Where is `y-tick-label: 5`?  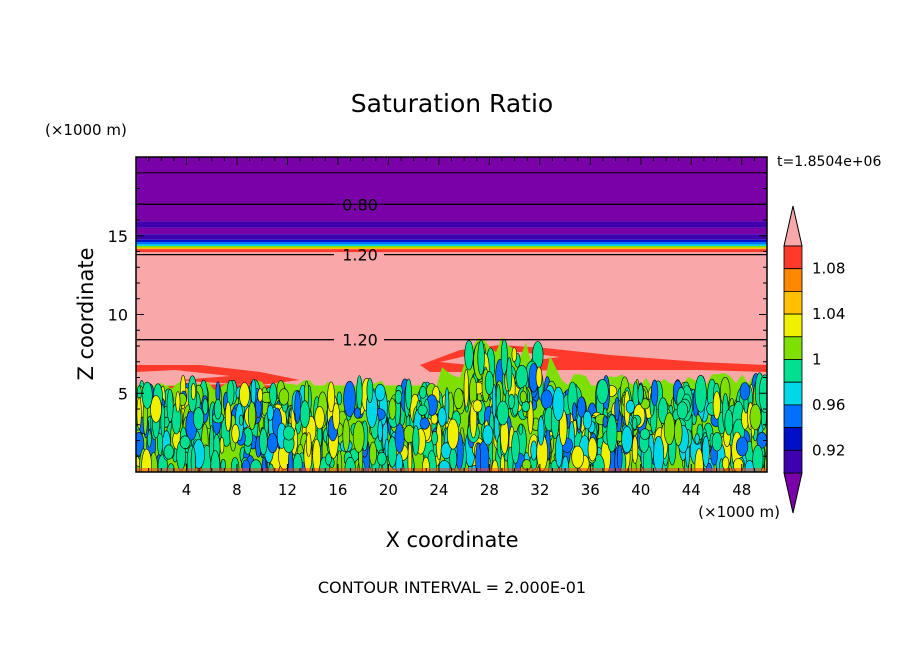
y-tick-label: 5 is located at coordinates (123, 393).